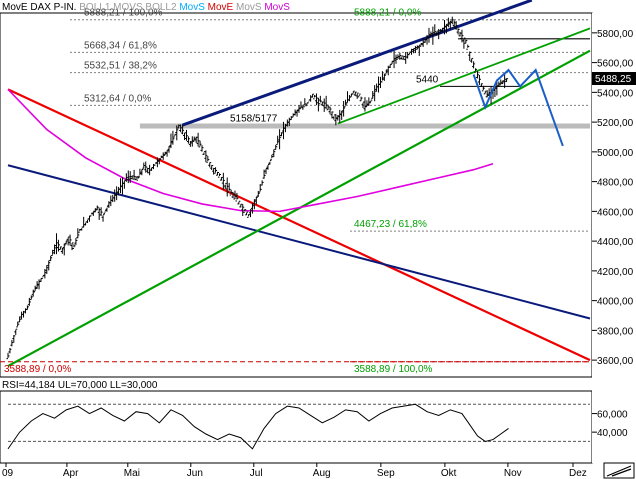 This screenshot has width=636, height=479. I want to click on navy-upper-trendline, so click(357, 63).